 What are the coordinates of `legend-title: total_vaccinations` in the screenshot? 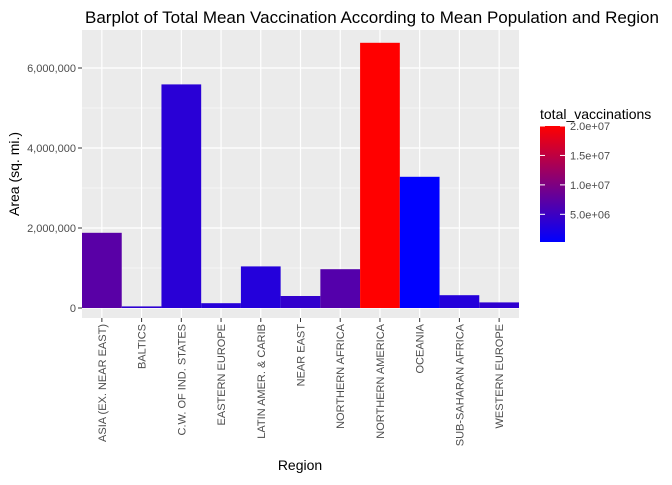 It's located at (595, 114).